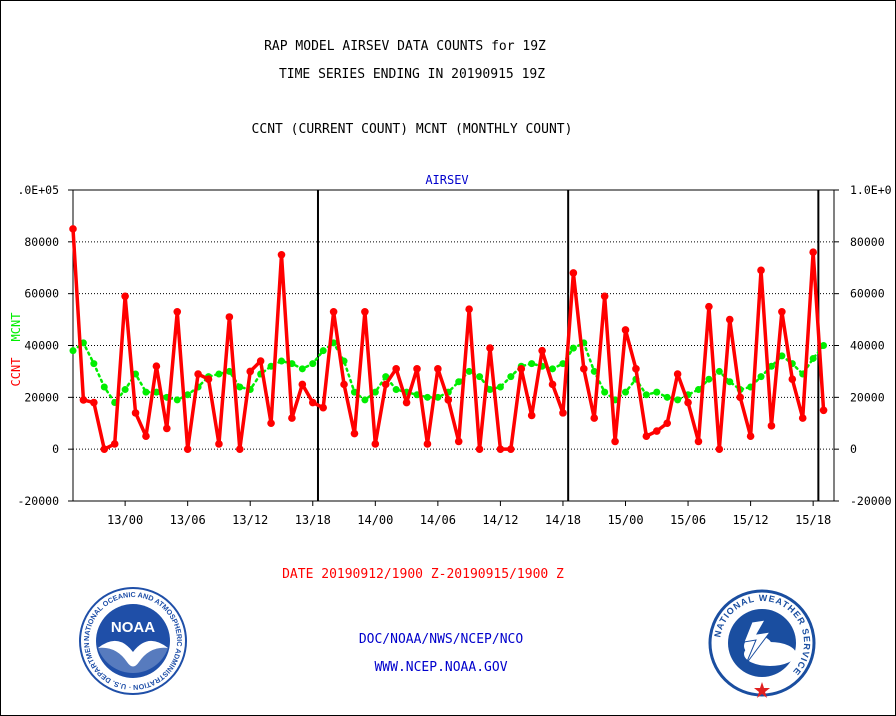  I want to click on x-tick-label: 14/18, so click(563, 520).